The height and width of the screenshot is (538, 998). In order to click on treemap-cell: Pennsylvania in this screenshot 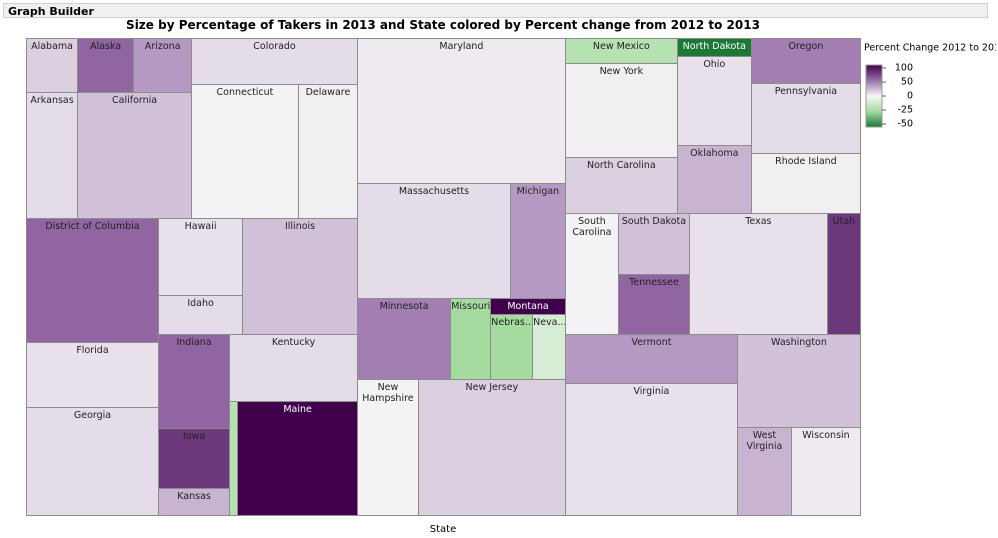, I will do `click(805, 118)`.